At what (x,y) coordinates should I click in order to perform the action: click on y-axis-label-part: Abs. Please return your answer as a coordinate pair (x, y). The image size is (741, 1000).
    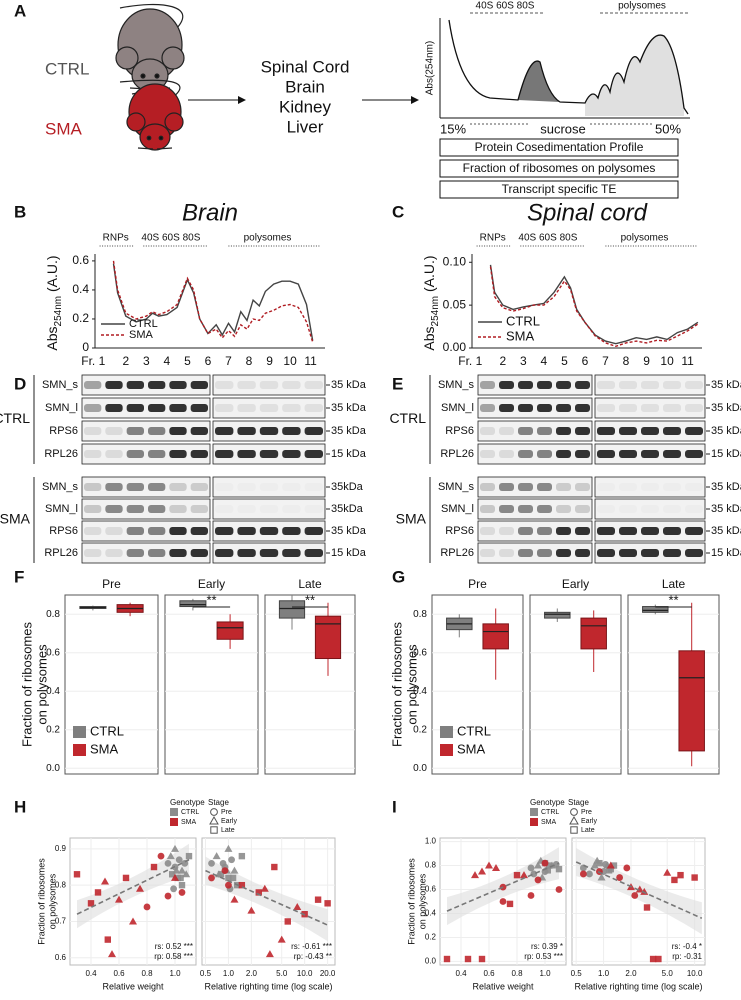
    Looking at the image, I should click on (429, 338).